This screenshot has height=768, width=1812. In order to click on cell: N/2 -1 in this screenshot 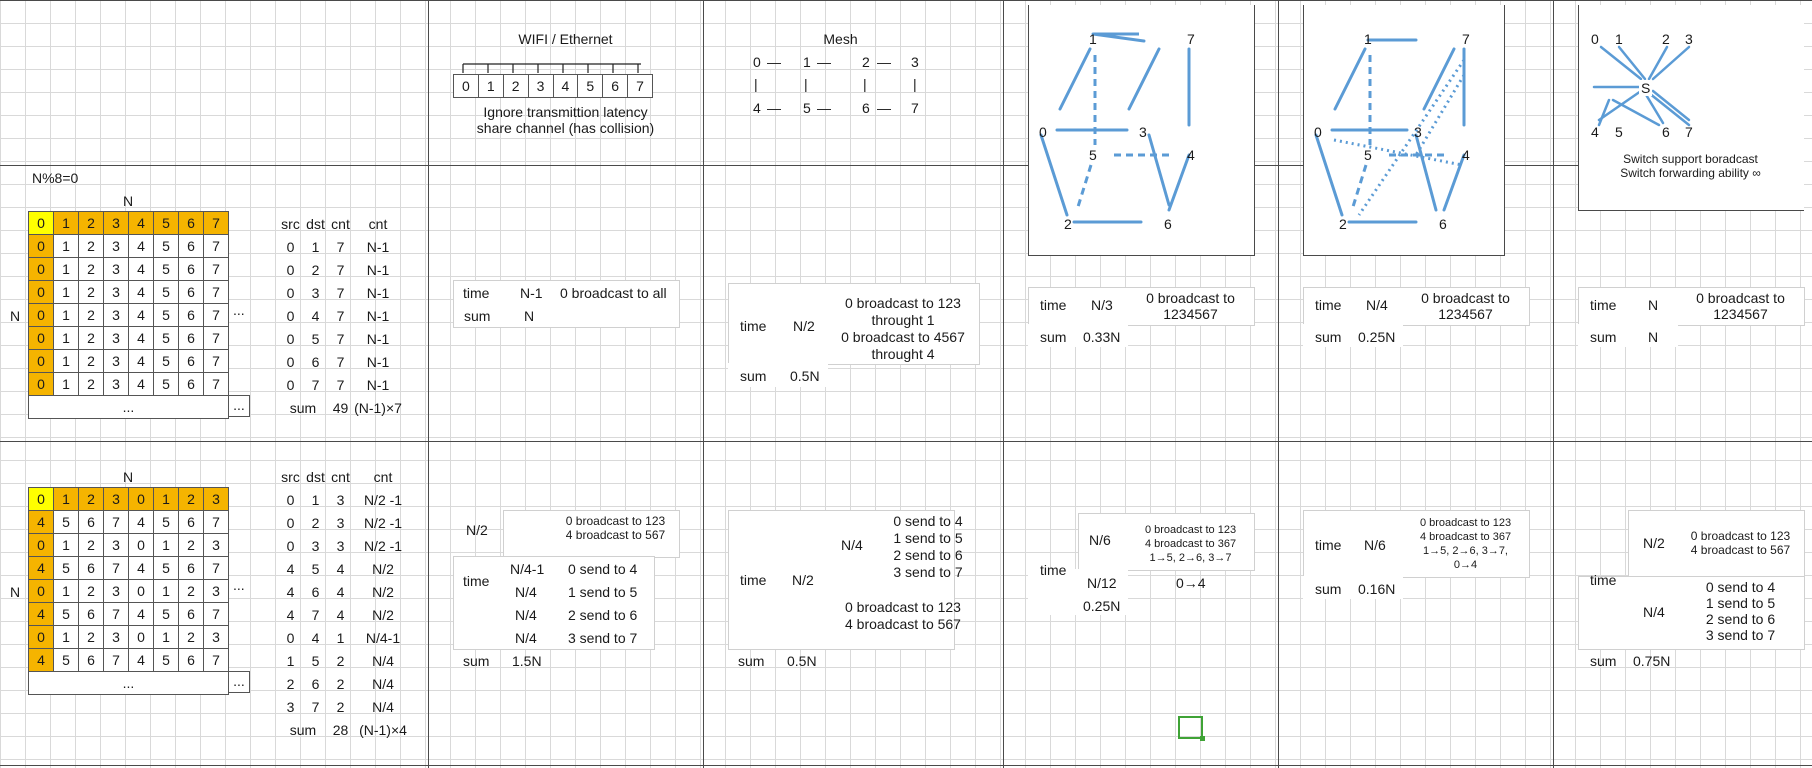, I will do `click(383, 499)`.